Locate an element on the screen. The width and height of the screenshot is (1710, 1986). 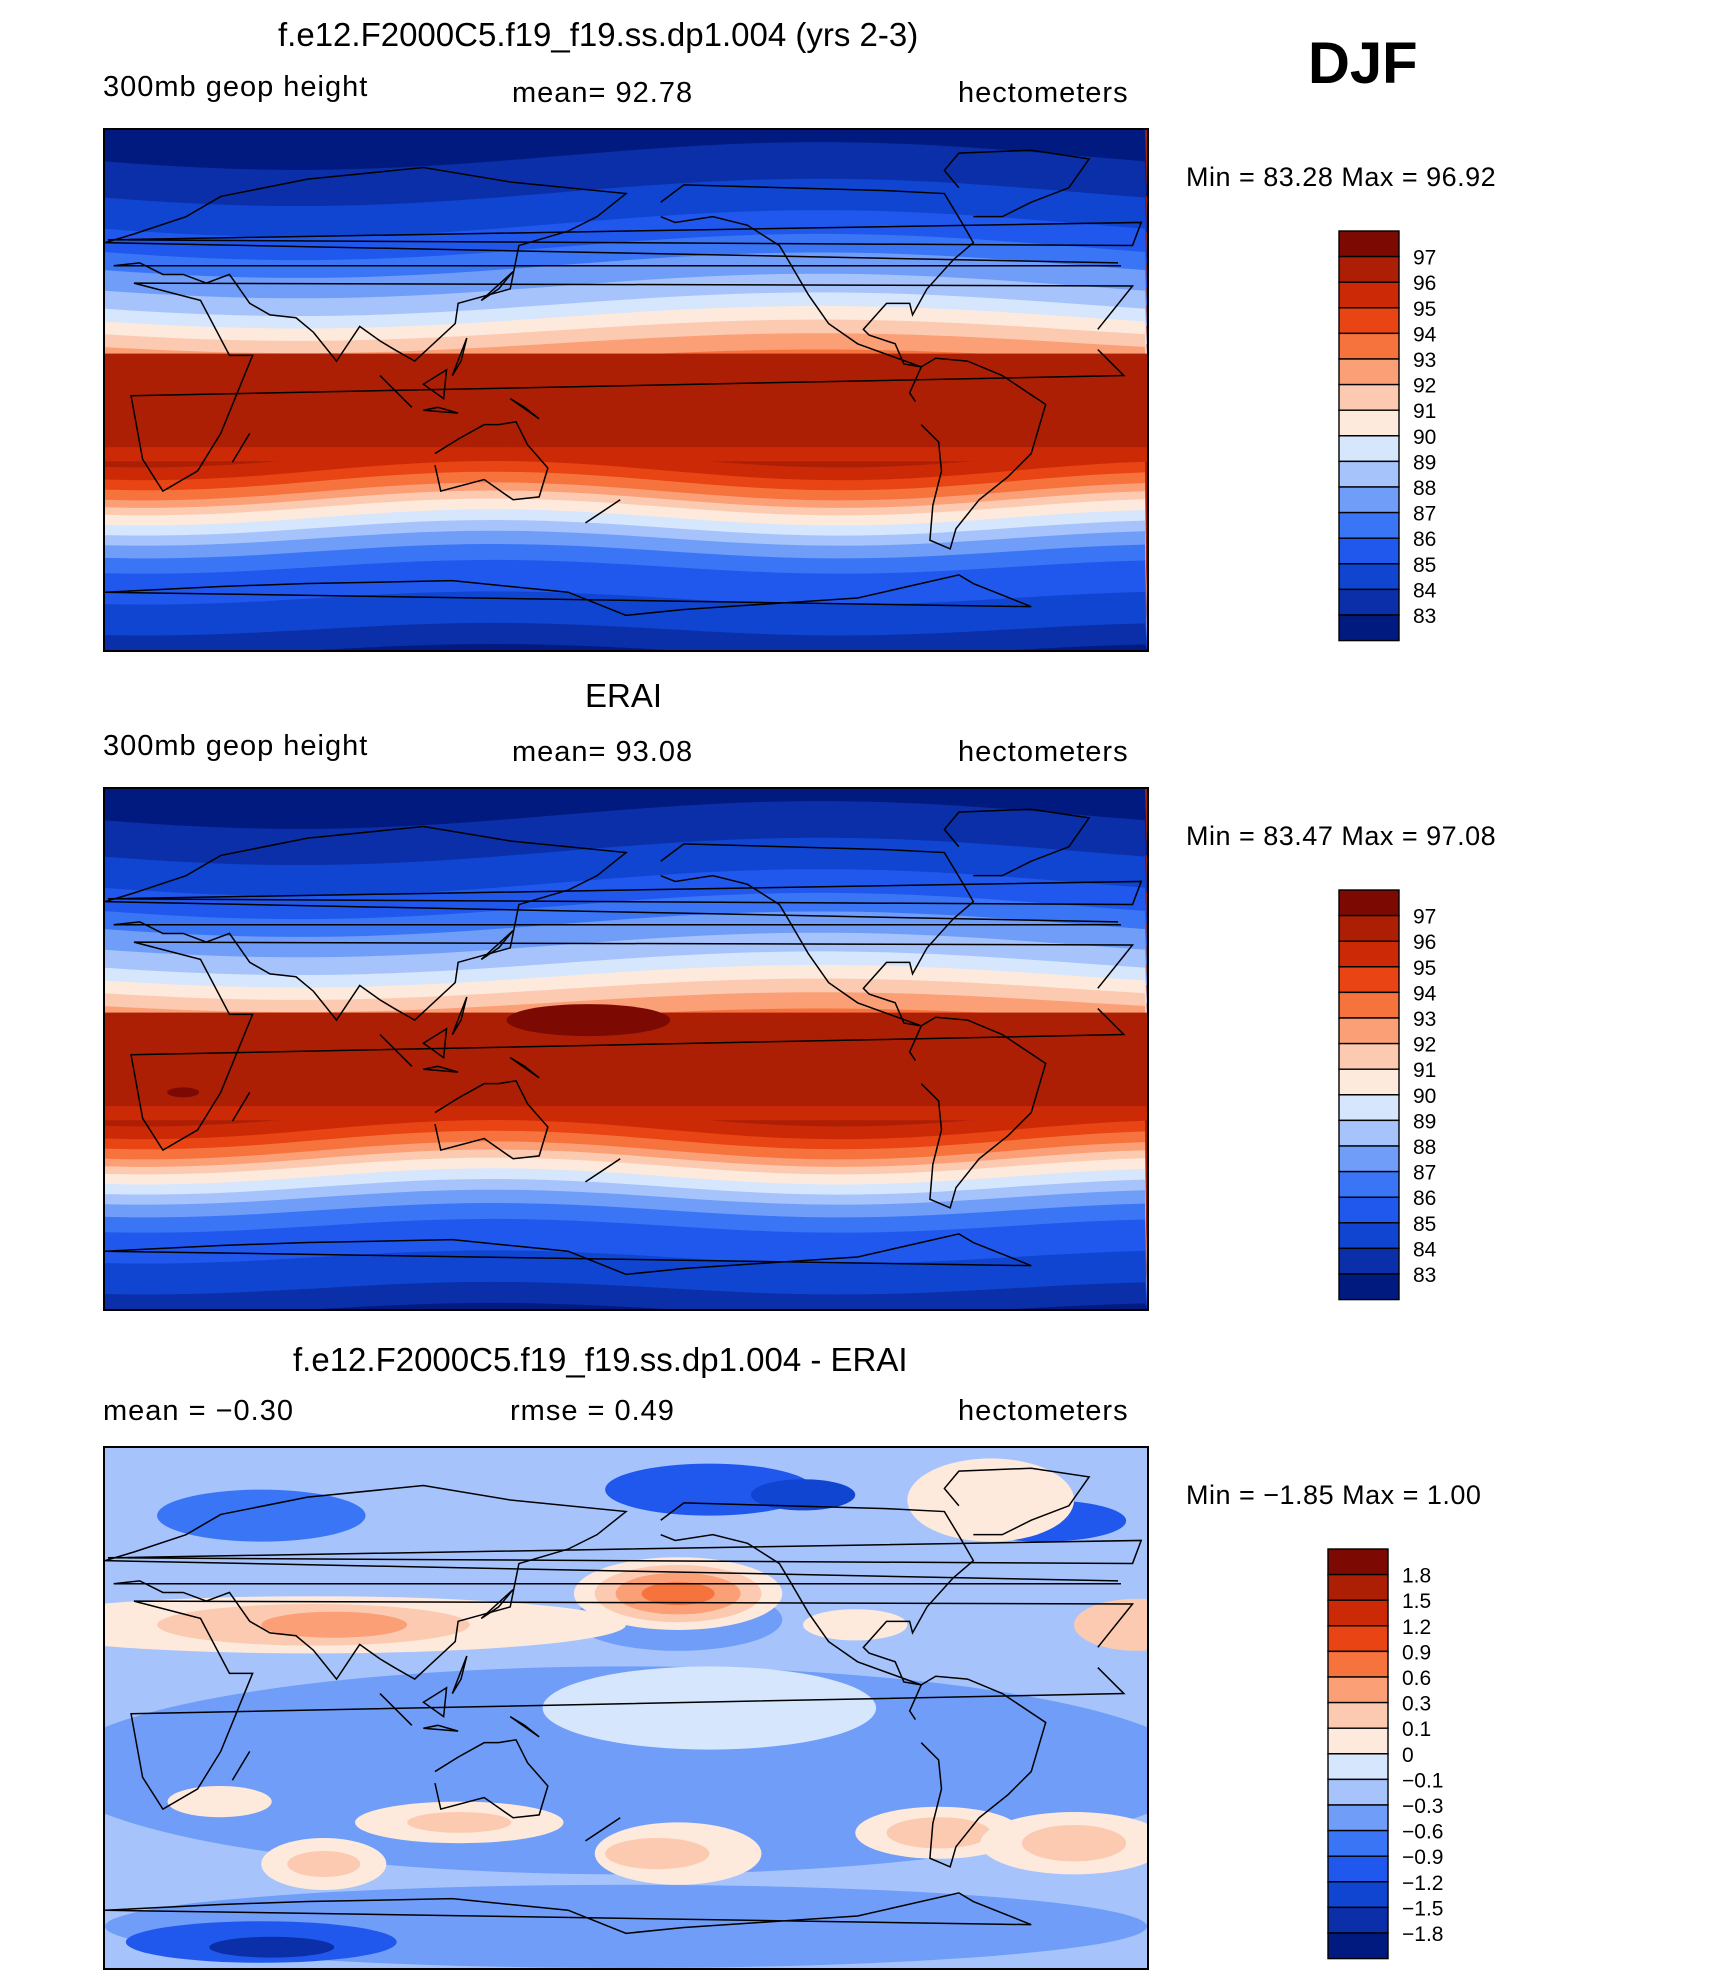
panel-1-minmax: Min = 83.28 Max = 96.92 is located at coordinates (1341, 177).